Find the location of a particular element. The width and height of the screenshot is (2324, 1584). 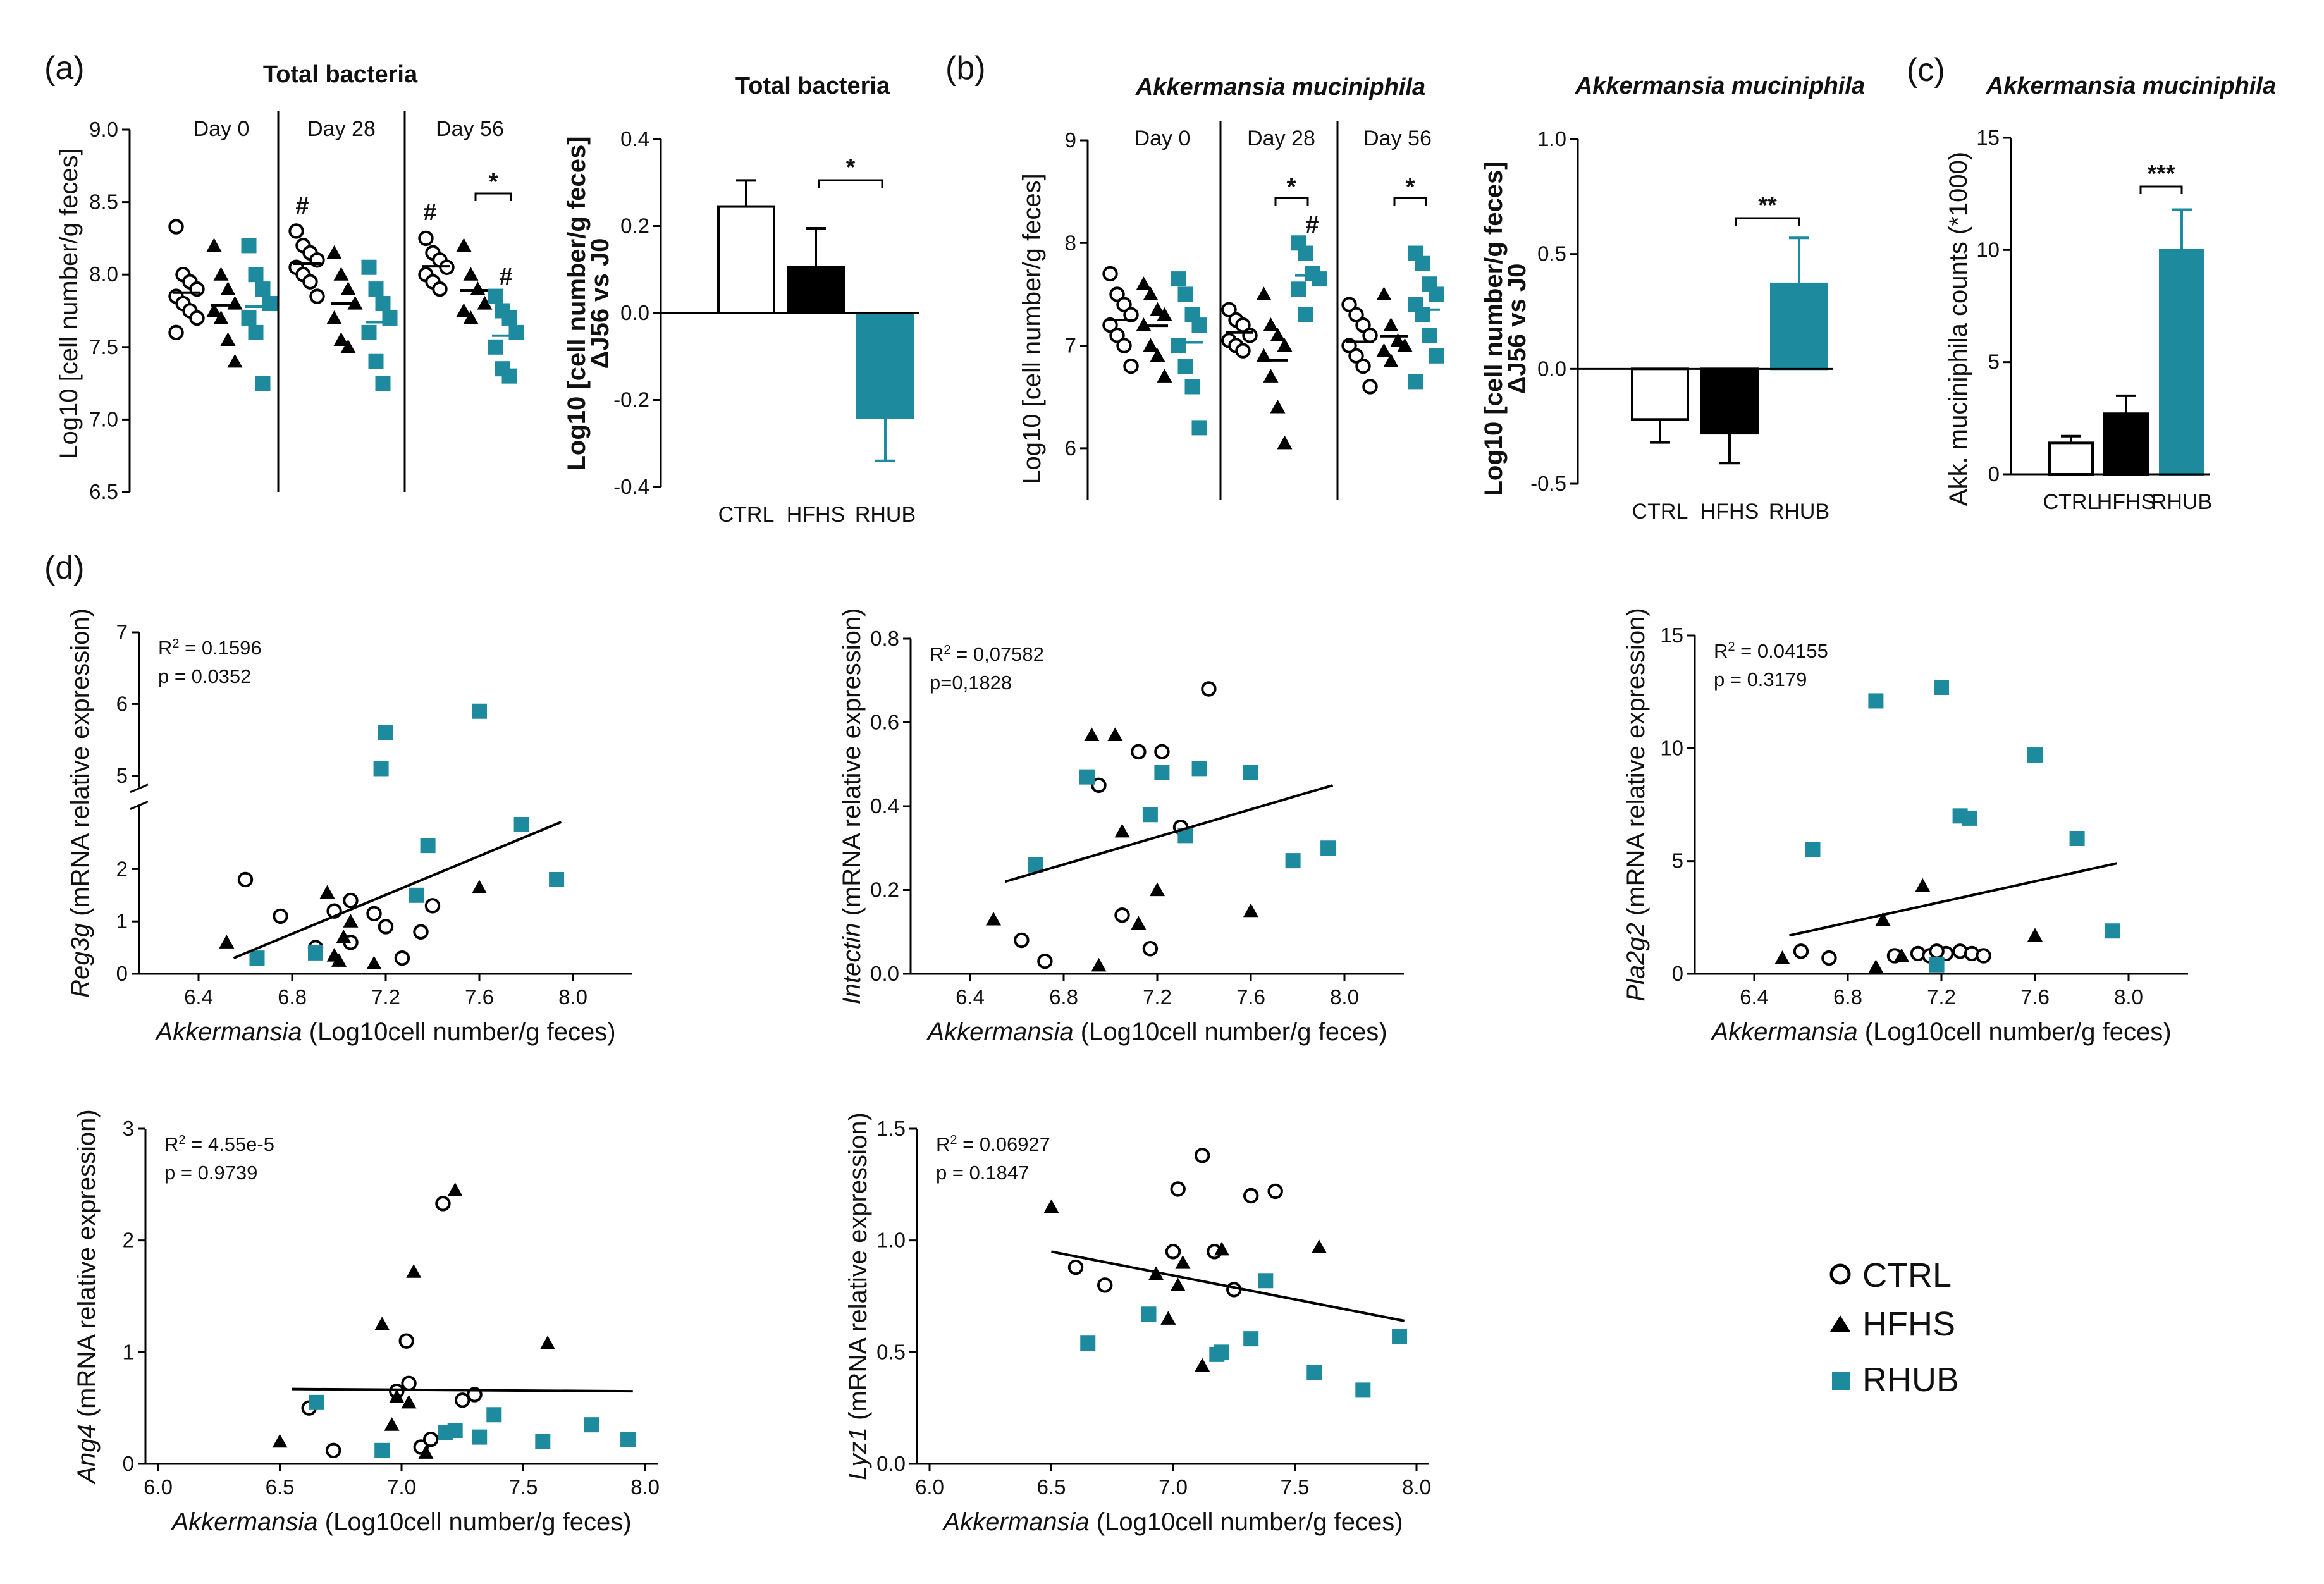

legend-ctrl-marker is located at coordinates (1840, 1274).